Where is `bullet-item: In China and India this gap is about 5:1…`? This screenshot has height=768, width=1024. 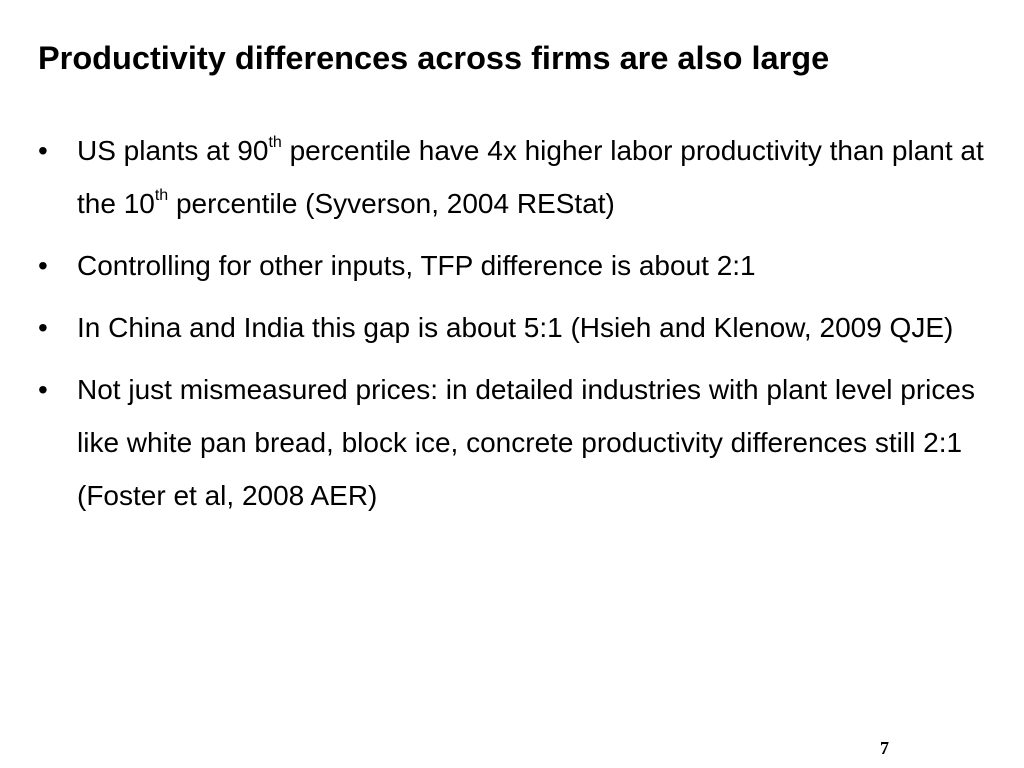 bullet-item: In China and India this gap is about 5:1… is located at coordinates (518, 327).